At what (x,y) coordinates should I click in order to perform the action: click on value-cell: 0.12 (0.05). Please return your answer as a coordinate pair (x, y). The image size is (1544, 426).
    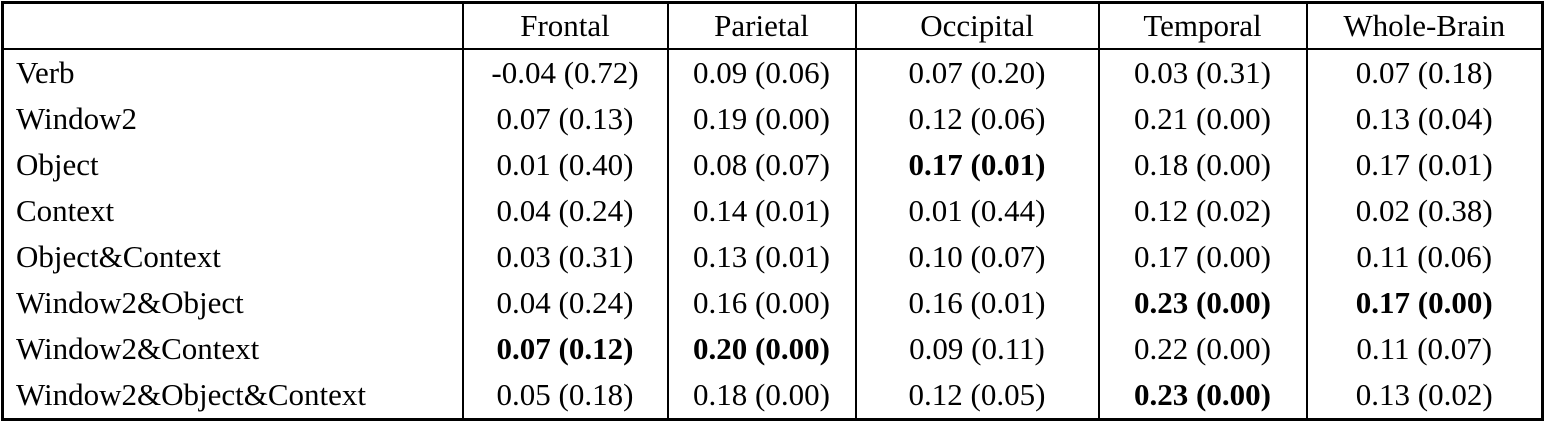
    Looking at the image, I should click on (977, 396).